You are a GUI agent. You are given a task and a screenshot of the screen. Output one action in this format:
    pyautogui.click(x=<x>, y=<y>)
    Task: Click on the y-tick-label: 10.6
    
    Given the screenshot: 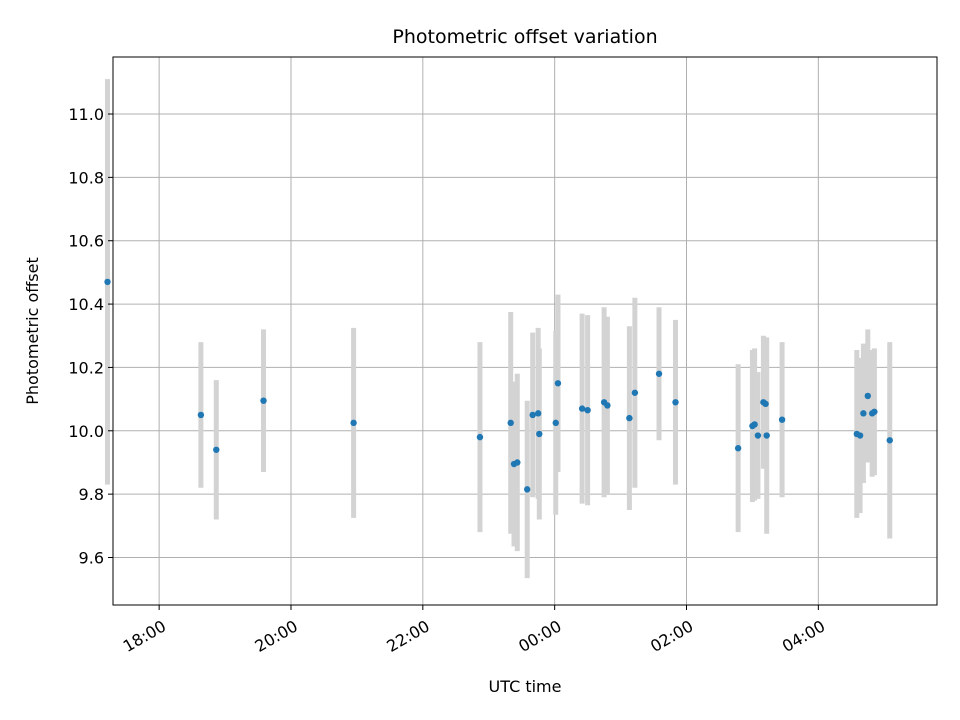 What is the action you would take?
    pyautogui.click(x=86, y=241)
    